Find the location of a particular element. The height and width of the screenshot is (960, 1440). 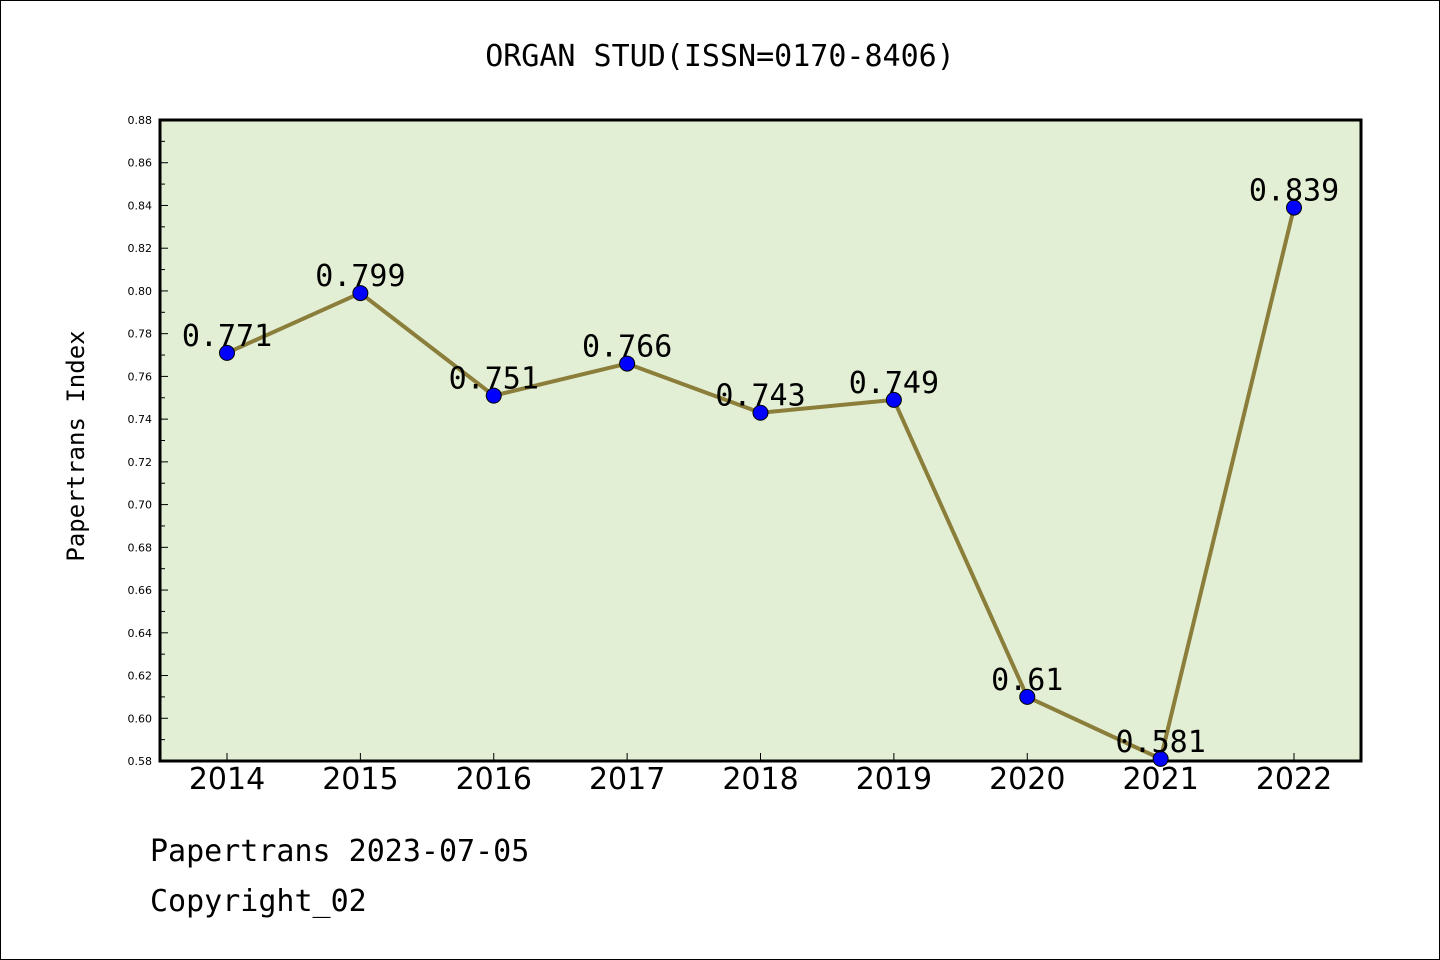

data-label: 0.61 is located at coordinates (1027, 680).